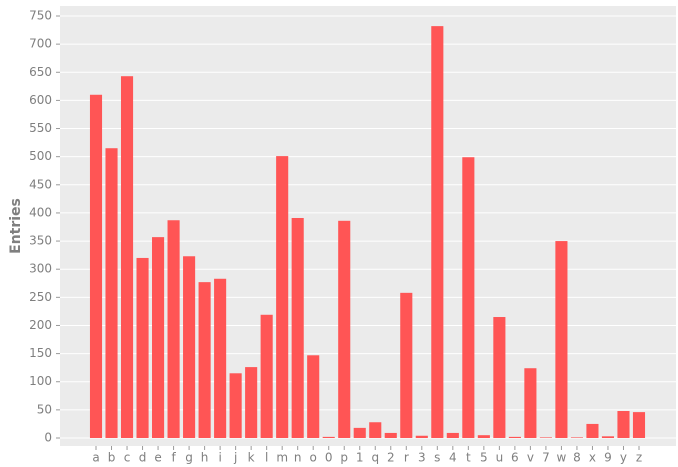 This screenshot has width=678, height=467. What do you see at coordinates (40, 269) in the screenshot?
I see `y-tick-label: 300` at bounding box center [40, 269].